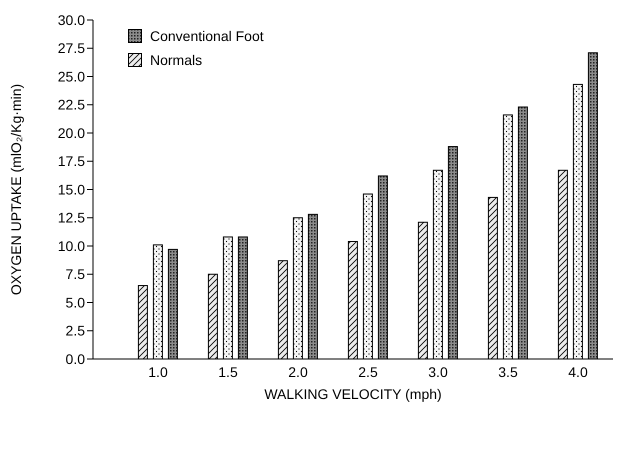 The height and width of the screenshot is (475, 631). Describe the element at coordinates (72, 132) in the screenshot. I see `y-tick-label: 20.0` at that location.